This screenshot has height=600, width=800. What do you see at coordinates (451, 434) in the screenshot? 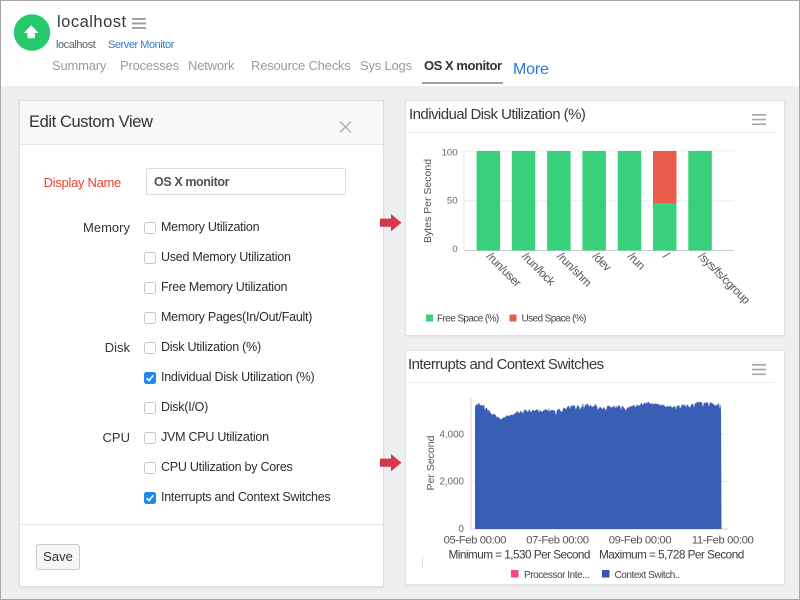
I see `svg-text: 4,000` at bounding box center [451, 434].